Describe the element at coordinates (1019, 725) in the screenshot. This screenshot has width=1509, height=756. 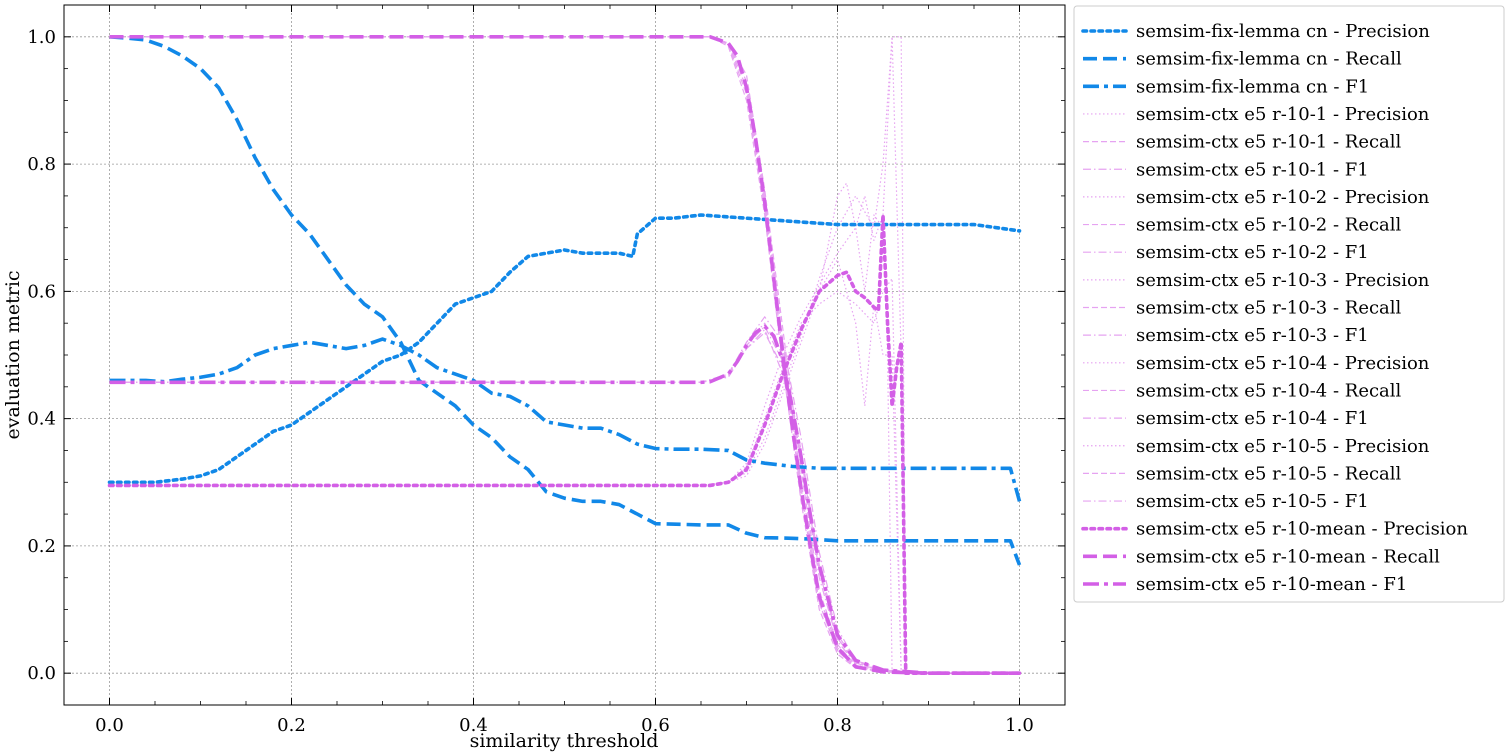
I see `x-tick-label: 1.0` at that location.